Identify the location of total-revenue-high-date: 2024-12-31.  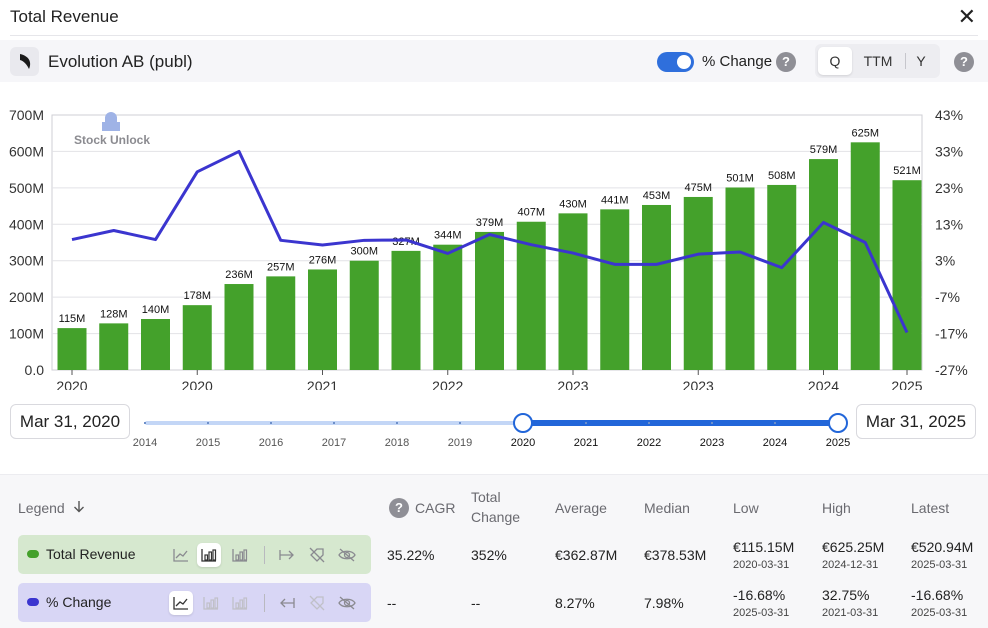
(850, 565).